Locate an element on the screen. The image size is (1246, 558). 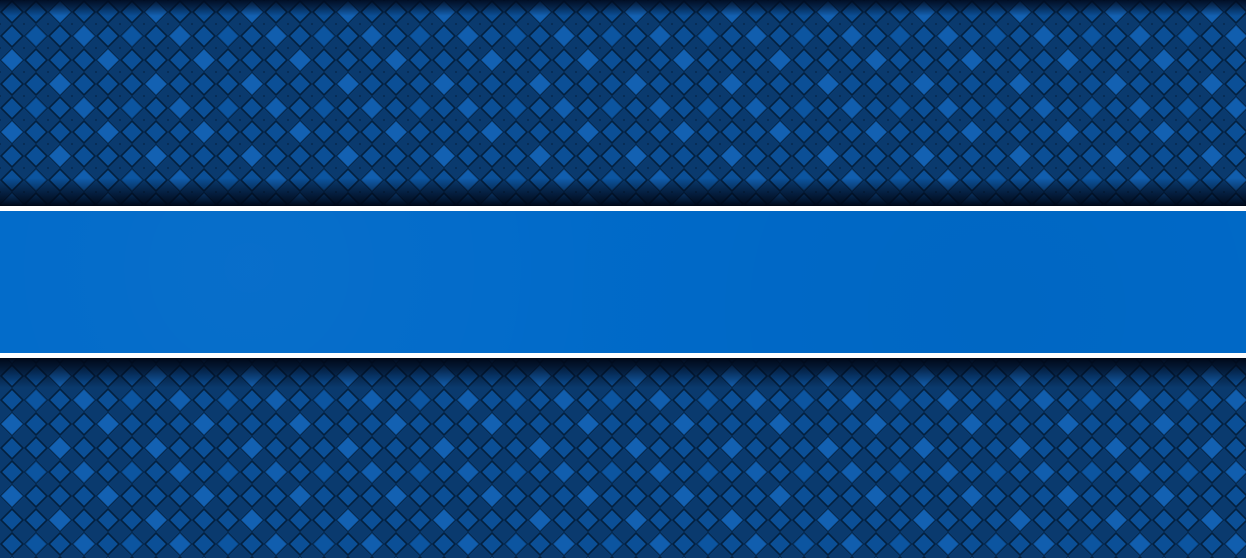
bottom-panel-top-shadow is located at coordinates (623, 373).